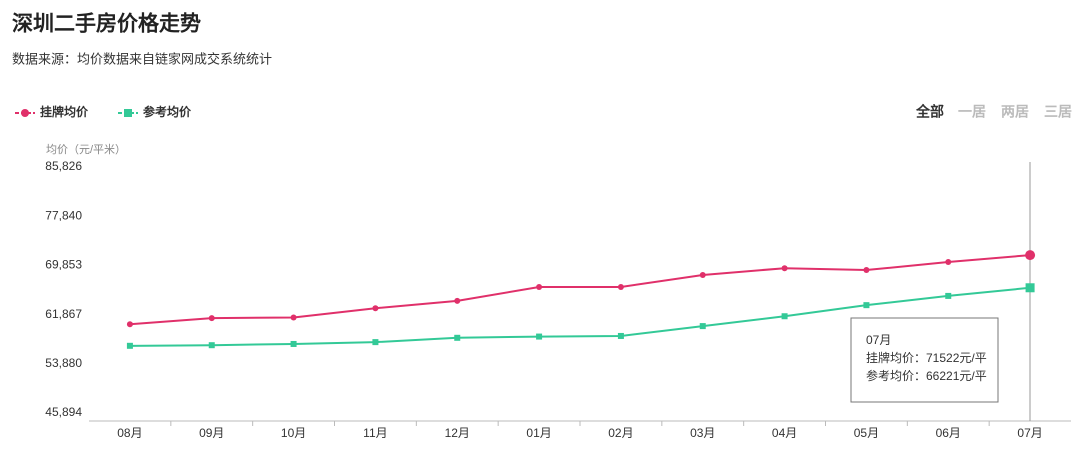  I want to click on x-tick-label: 09月, so click(211, 433).